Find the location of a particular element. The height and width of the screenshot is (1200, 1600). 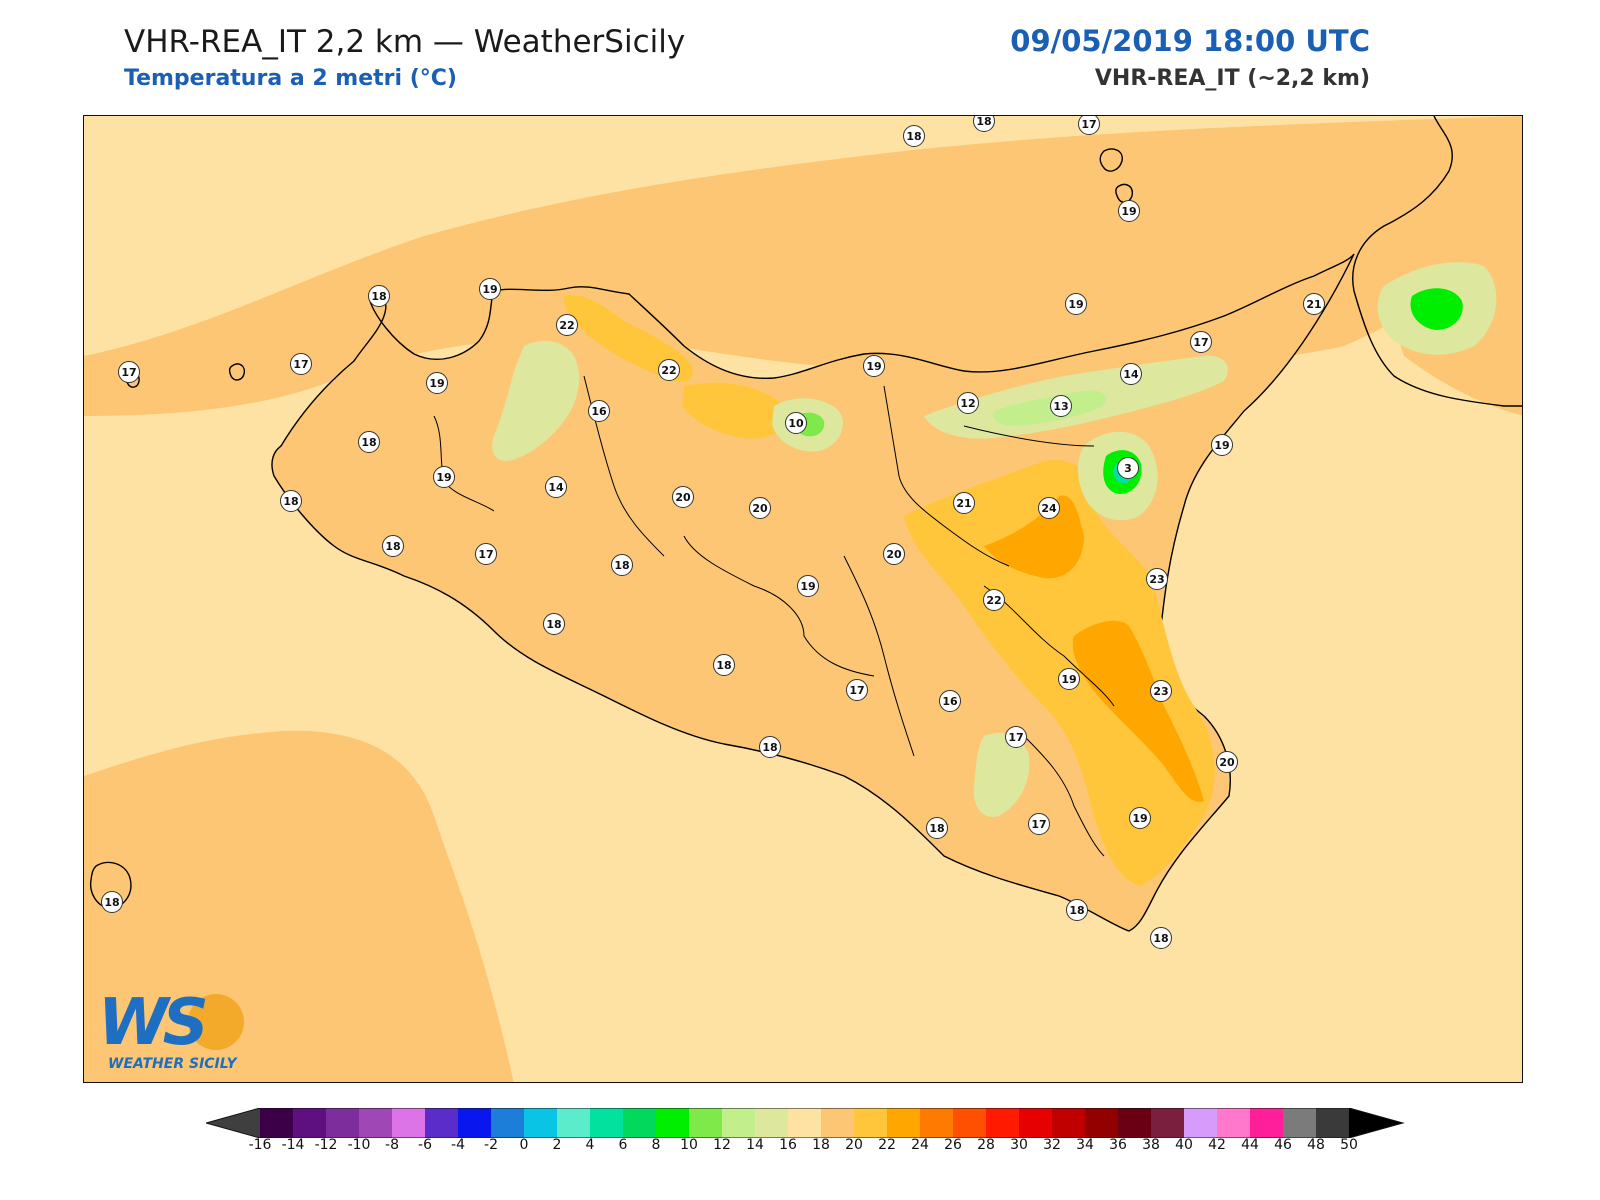

colorbar-tick-label: 0 is located at coordinates (524, 1145).